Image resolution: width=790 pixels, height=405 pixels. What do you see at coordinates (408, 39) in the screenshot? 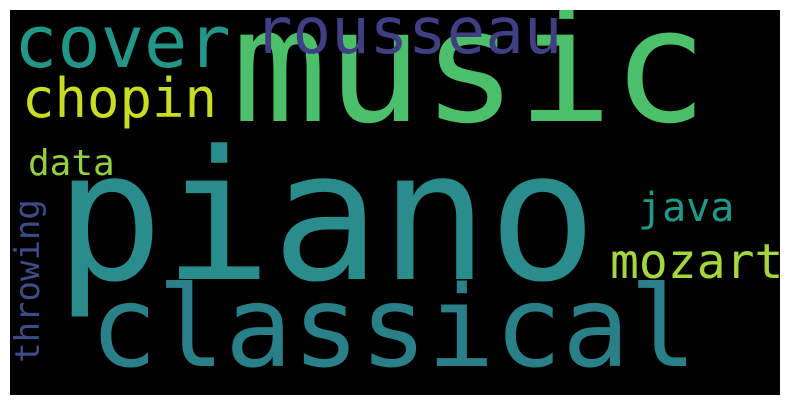
I see `word-rousseau: rousseau` at bounding box center [408, 39].